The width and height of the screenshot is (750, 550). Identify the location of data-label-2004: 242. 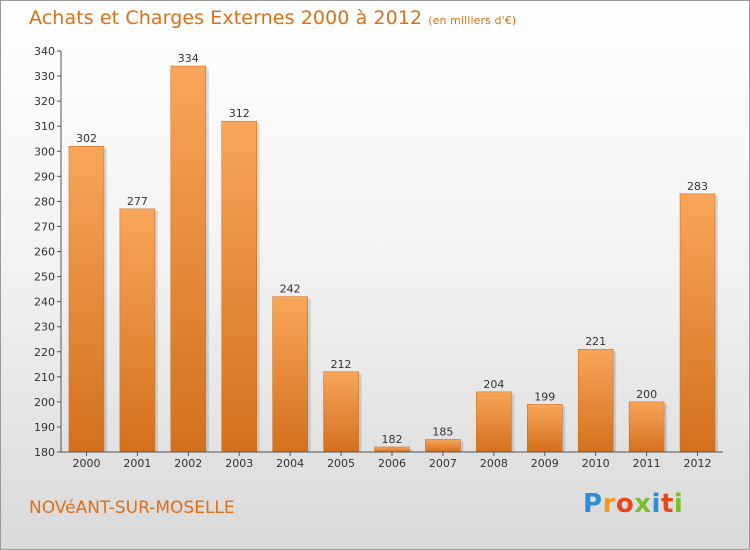
(290, 289).